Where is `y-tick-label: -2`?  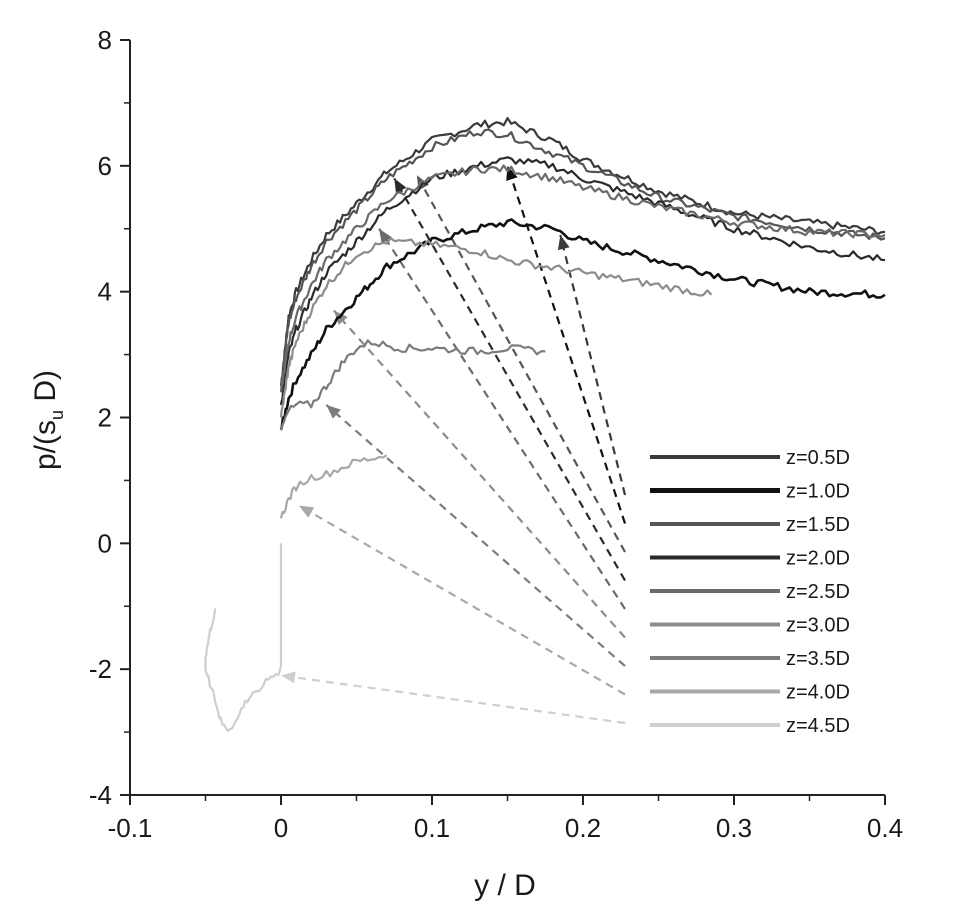 y-tick-label: -2 is located at coordinates (100, 669).